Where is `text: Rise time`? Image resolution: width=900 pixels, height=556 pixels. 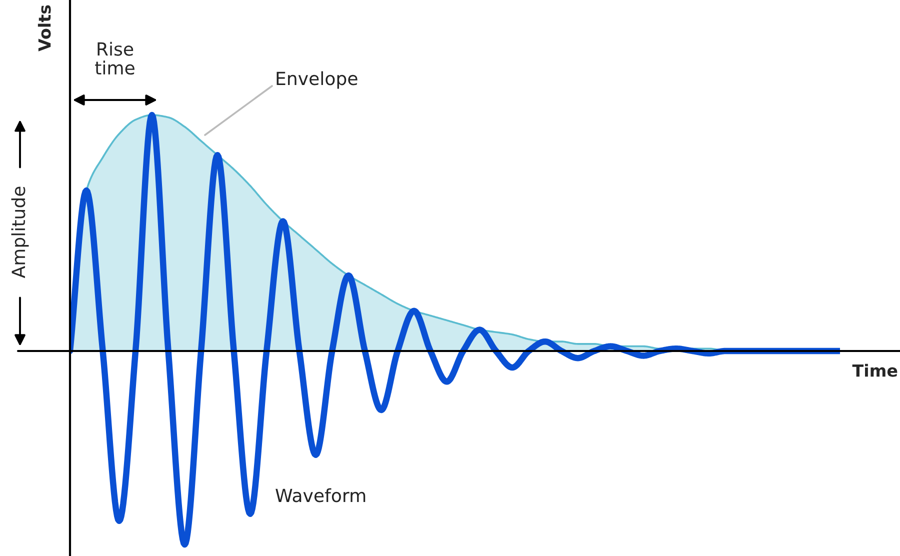
text: Rise time is located at coordinates (114, 58).